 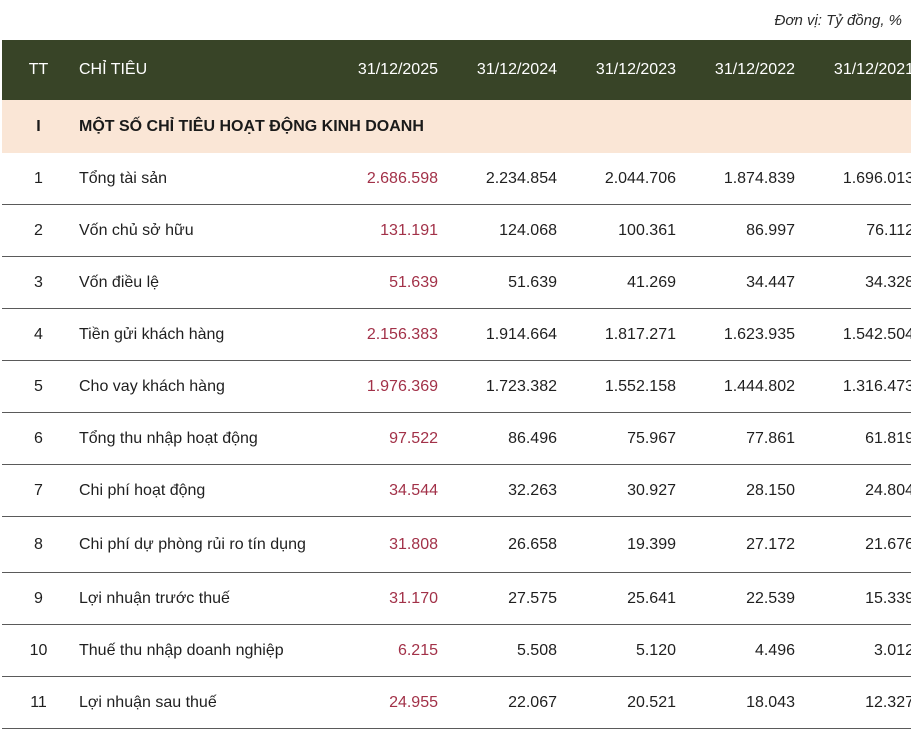 I want to click on header-tt: TT, so click(x=38, y=70).